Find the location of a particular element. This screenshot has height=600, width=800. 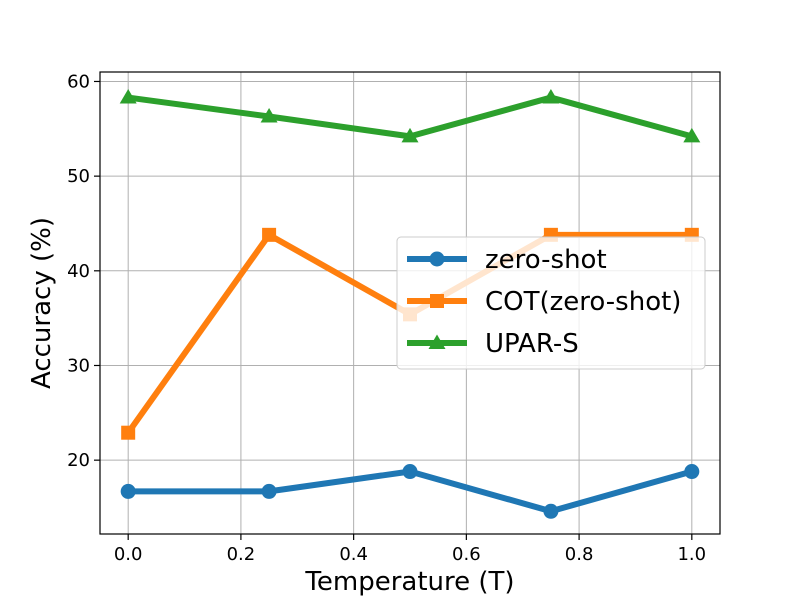

legend-marker-upar-s is located at coordinates (437, 341).